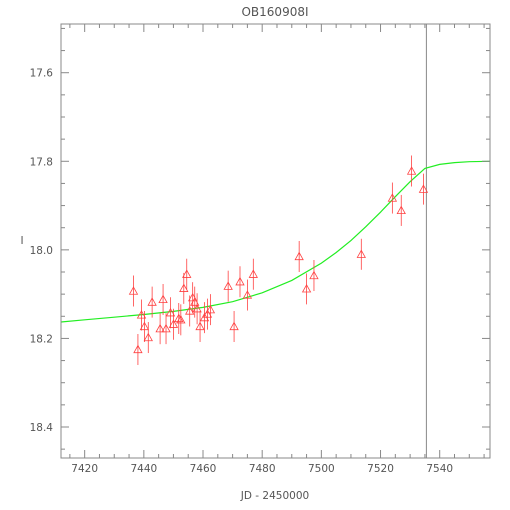  What do you see at coordinates (439, 469) in the screenshot?
I see `x-tick-label: 7540` at bounding box center [439, 469].